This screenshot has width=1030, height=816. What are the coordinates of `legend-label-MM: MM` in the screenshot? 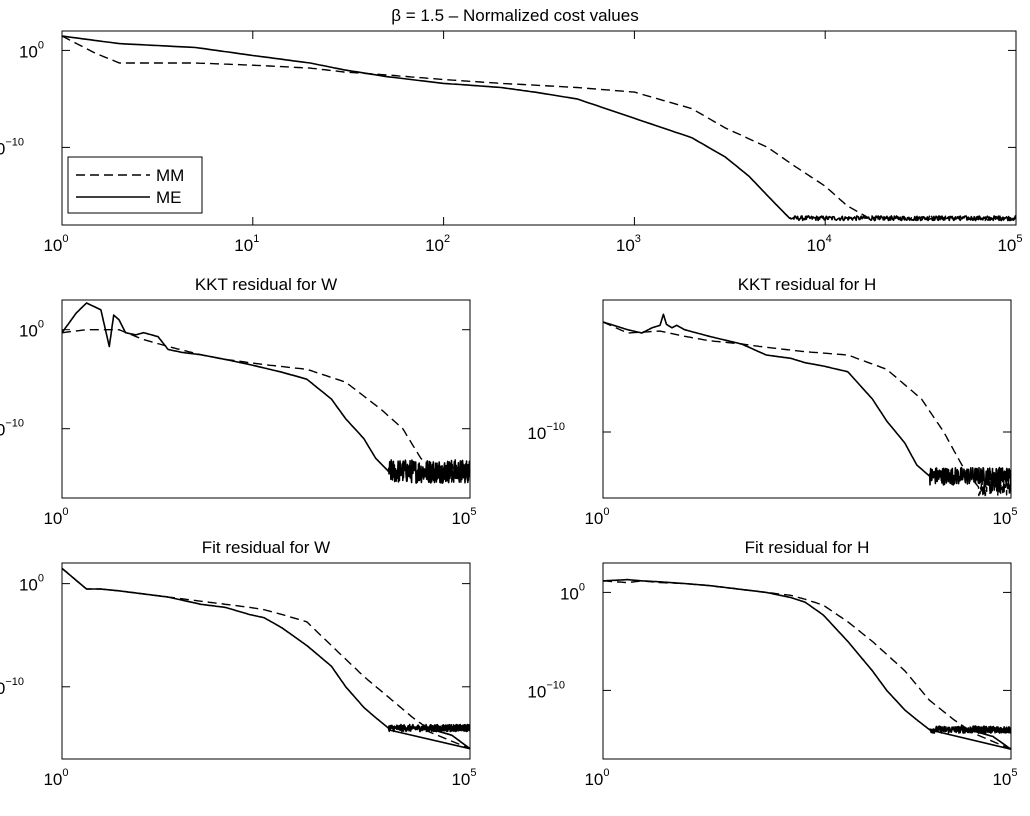 It's located at (170, 175).